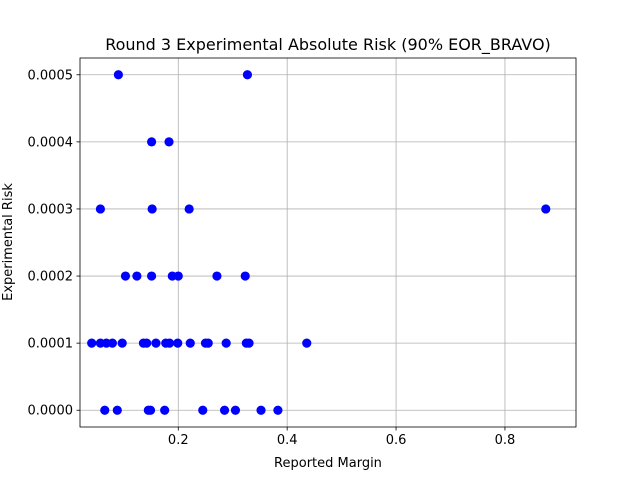  What do you see at coordinates (51, 142) in the screenshot?
I see `y-tick-label: 0.0004` at bounding box center [51, 142].